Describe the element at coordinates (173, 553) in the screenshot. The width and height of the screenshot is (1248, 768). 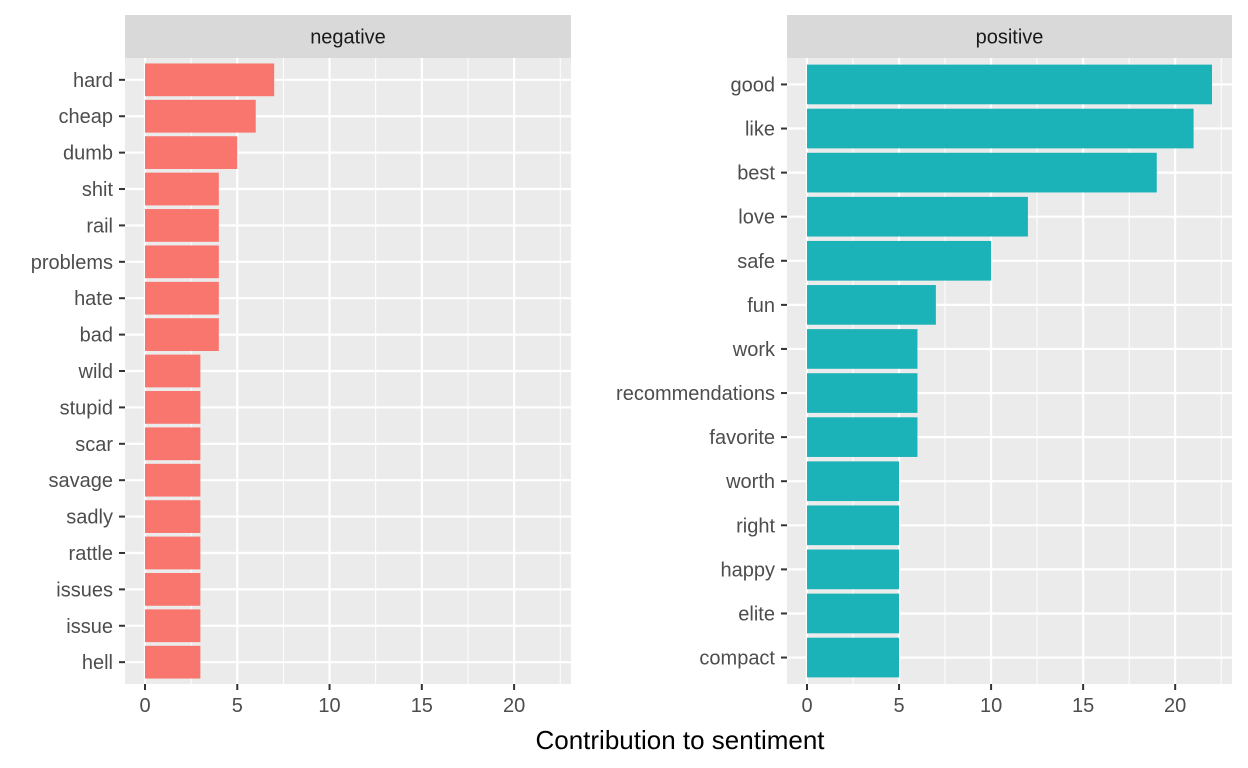
I see `bar-rattle` at that location.